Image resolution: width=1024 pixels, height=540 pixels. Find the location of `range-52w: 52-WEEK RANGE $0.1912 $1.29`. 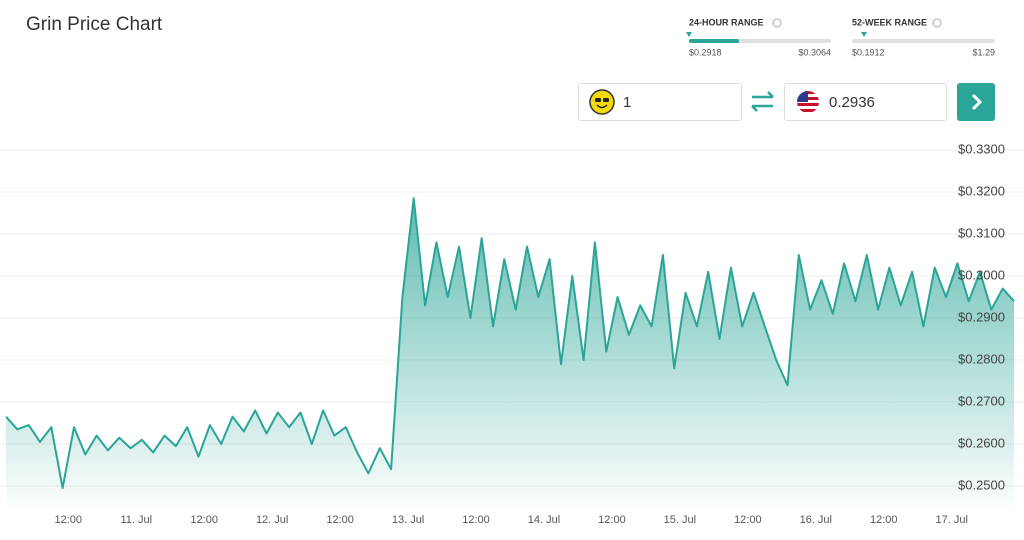

range-52w: 52-WEEK RANGE $0.1912 $1.29 is located at coordinates (923, 37).